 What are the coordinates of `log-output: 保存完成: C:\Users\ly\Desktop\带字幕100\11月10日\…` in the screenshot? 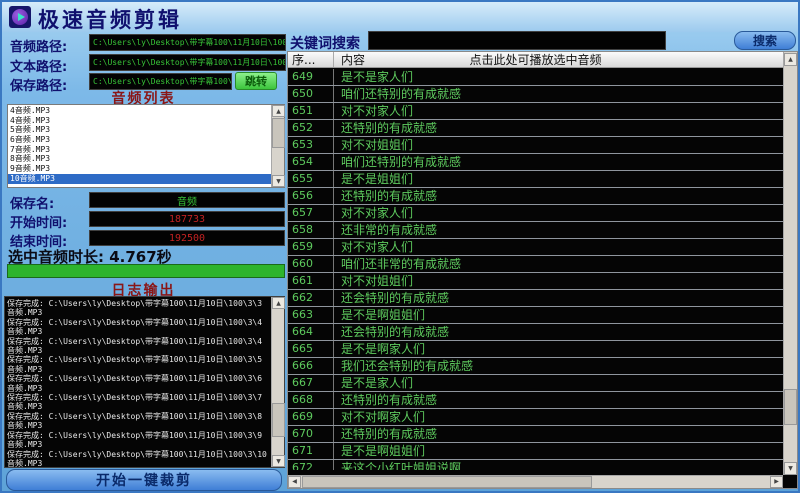 It's located at (144, 382).